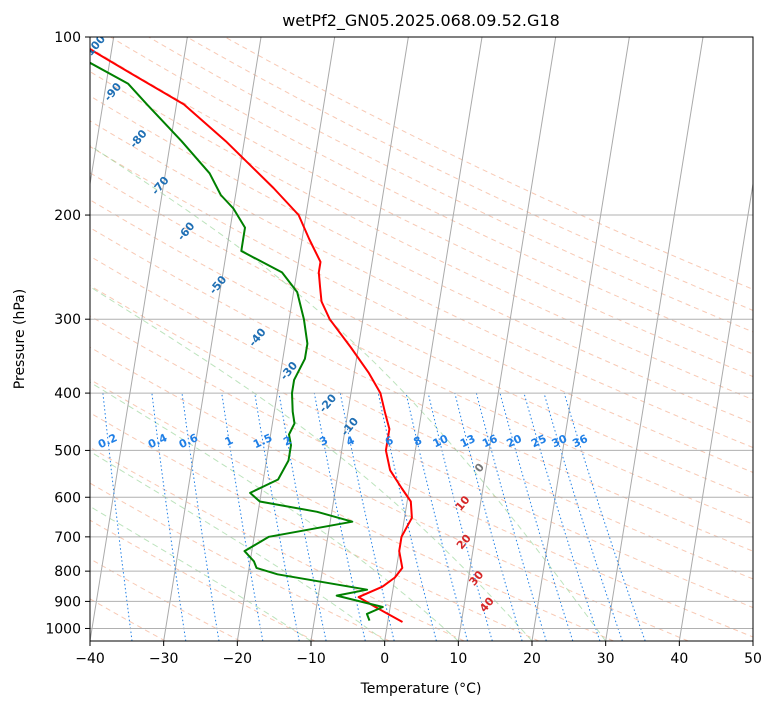 This screenshot has height=708, width=775. I want to click on y-tick-label: 500, so click(67, 451).